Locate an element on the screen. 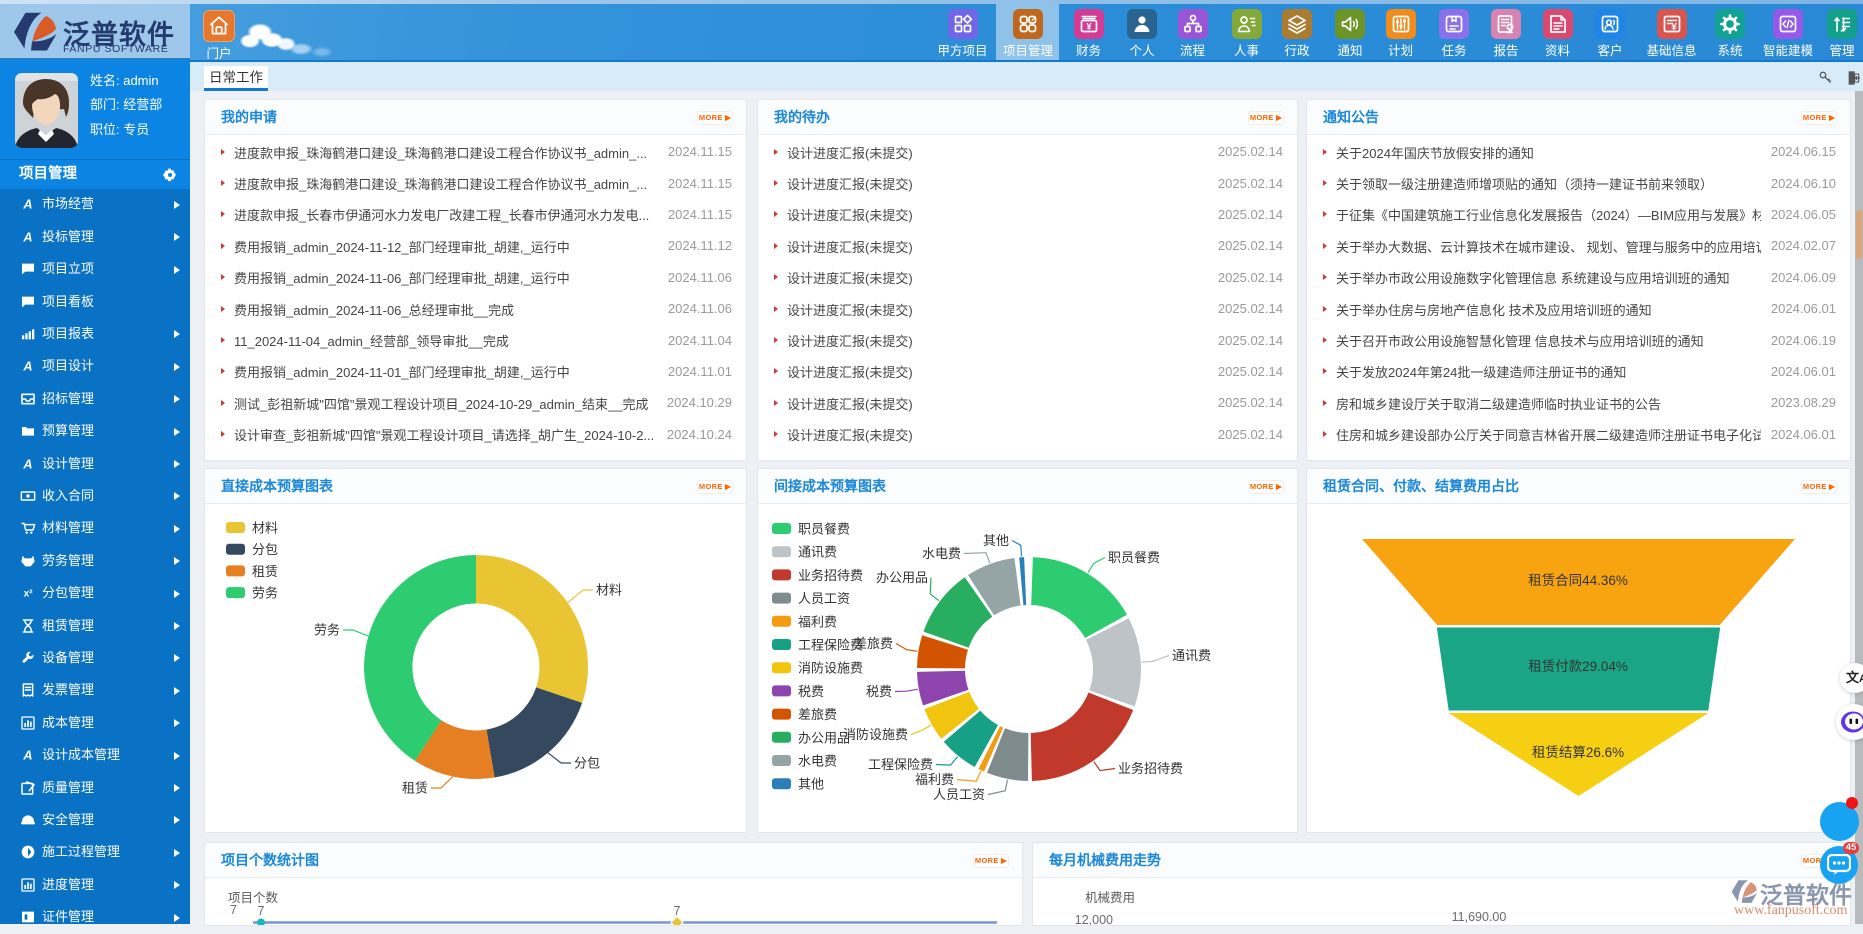  svg-text: 11,690.00 is located at coordinates (1479, 917).